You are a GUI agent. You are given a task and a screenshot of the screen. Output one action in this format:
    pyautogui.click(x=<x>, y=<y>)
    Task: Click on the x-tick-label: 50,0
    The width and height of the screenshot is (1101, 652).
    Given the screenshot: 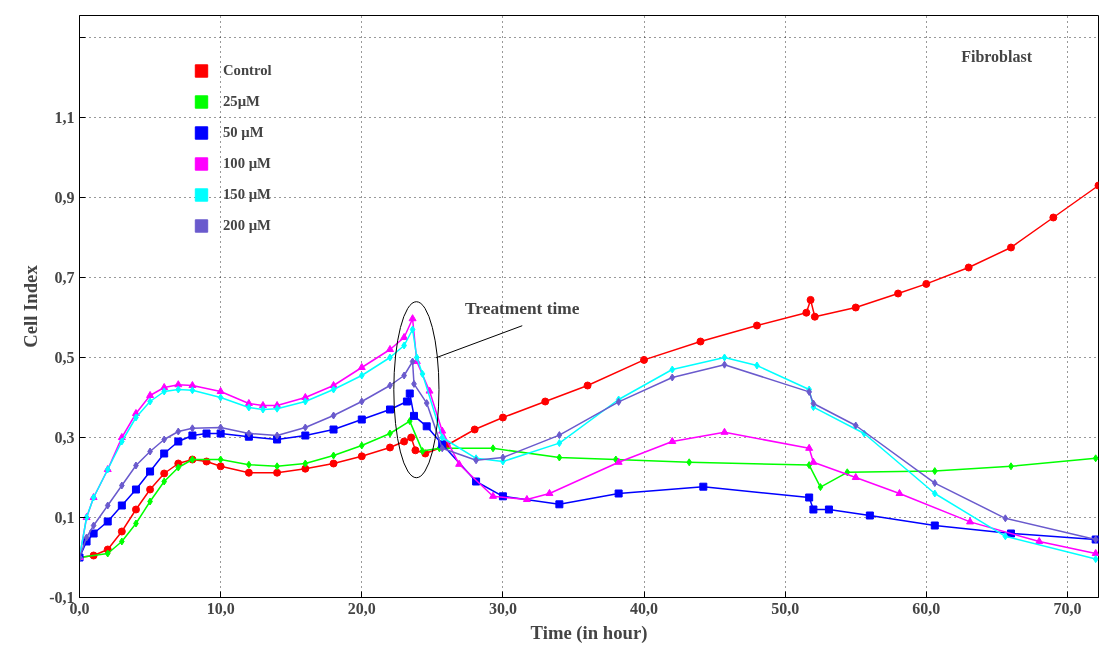 What is the action you would take?
    pyautogui.click(x=785, y=608)
    